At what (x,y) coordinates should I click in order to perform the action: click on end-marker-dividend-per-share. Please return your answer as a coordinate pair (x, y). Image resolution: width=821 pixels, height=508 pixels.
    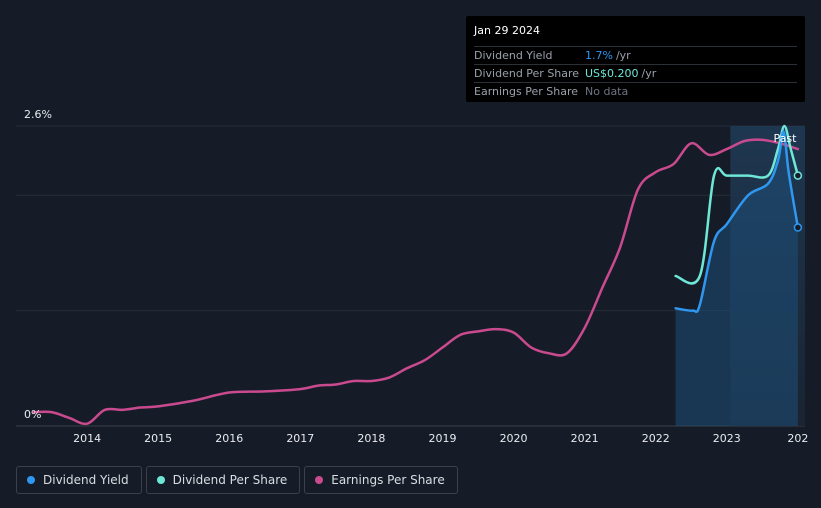
    Looking at the image, I should click on (798, 175).